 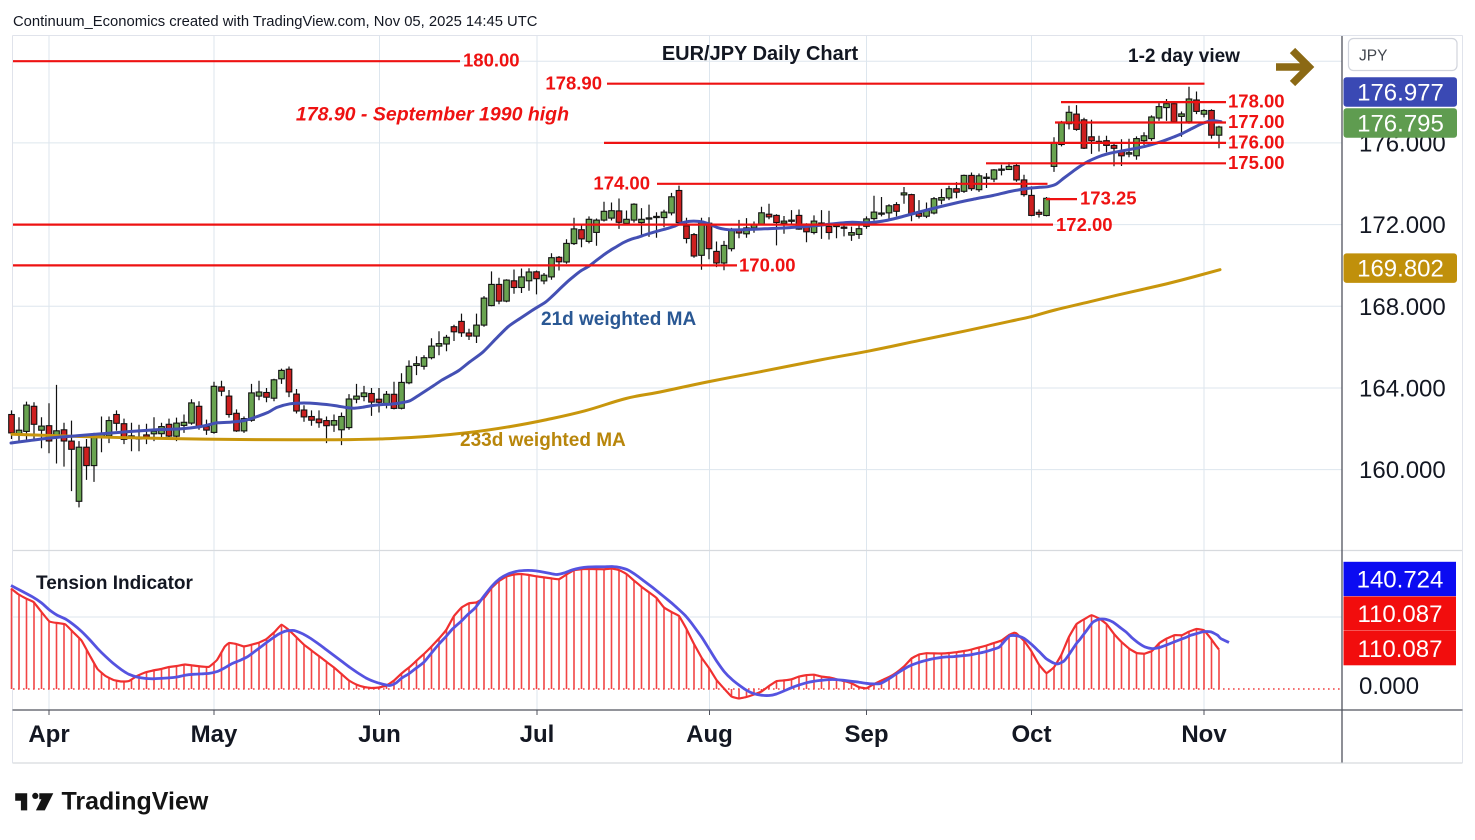 What do you see at coordinates (1256, 121) in the screenshot?
I see `svg-text: 177.00` at bounding box center [1256, 121].